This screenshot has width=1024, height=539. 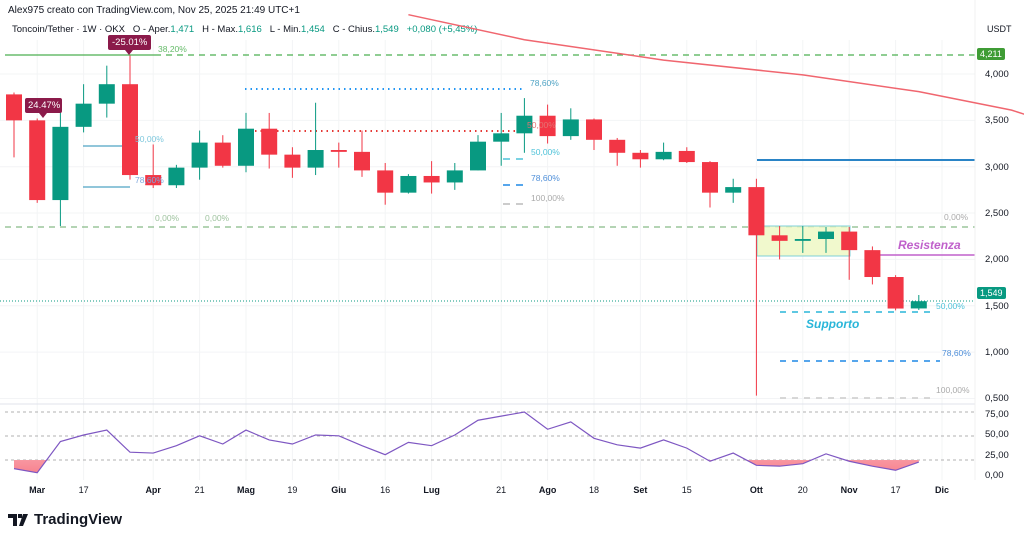 I want to click on fib-100-right-label: 100,00%, so click(x=953, y=390).